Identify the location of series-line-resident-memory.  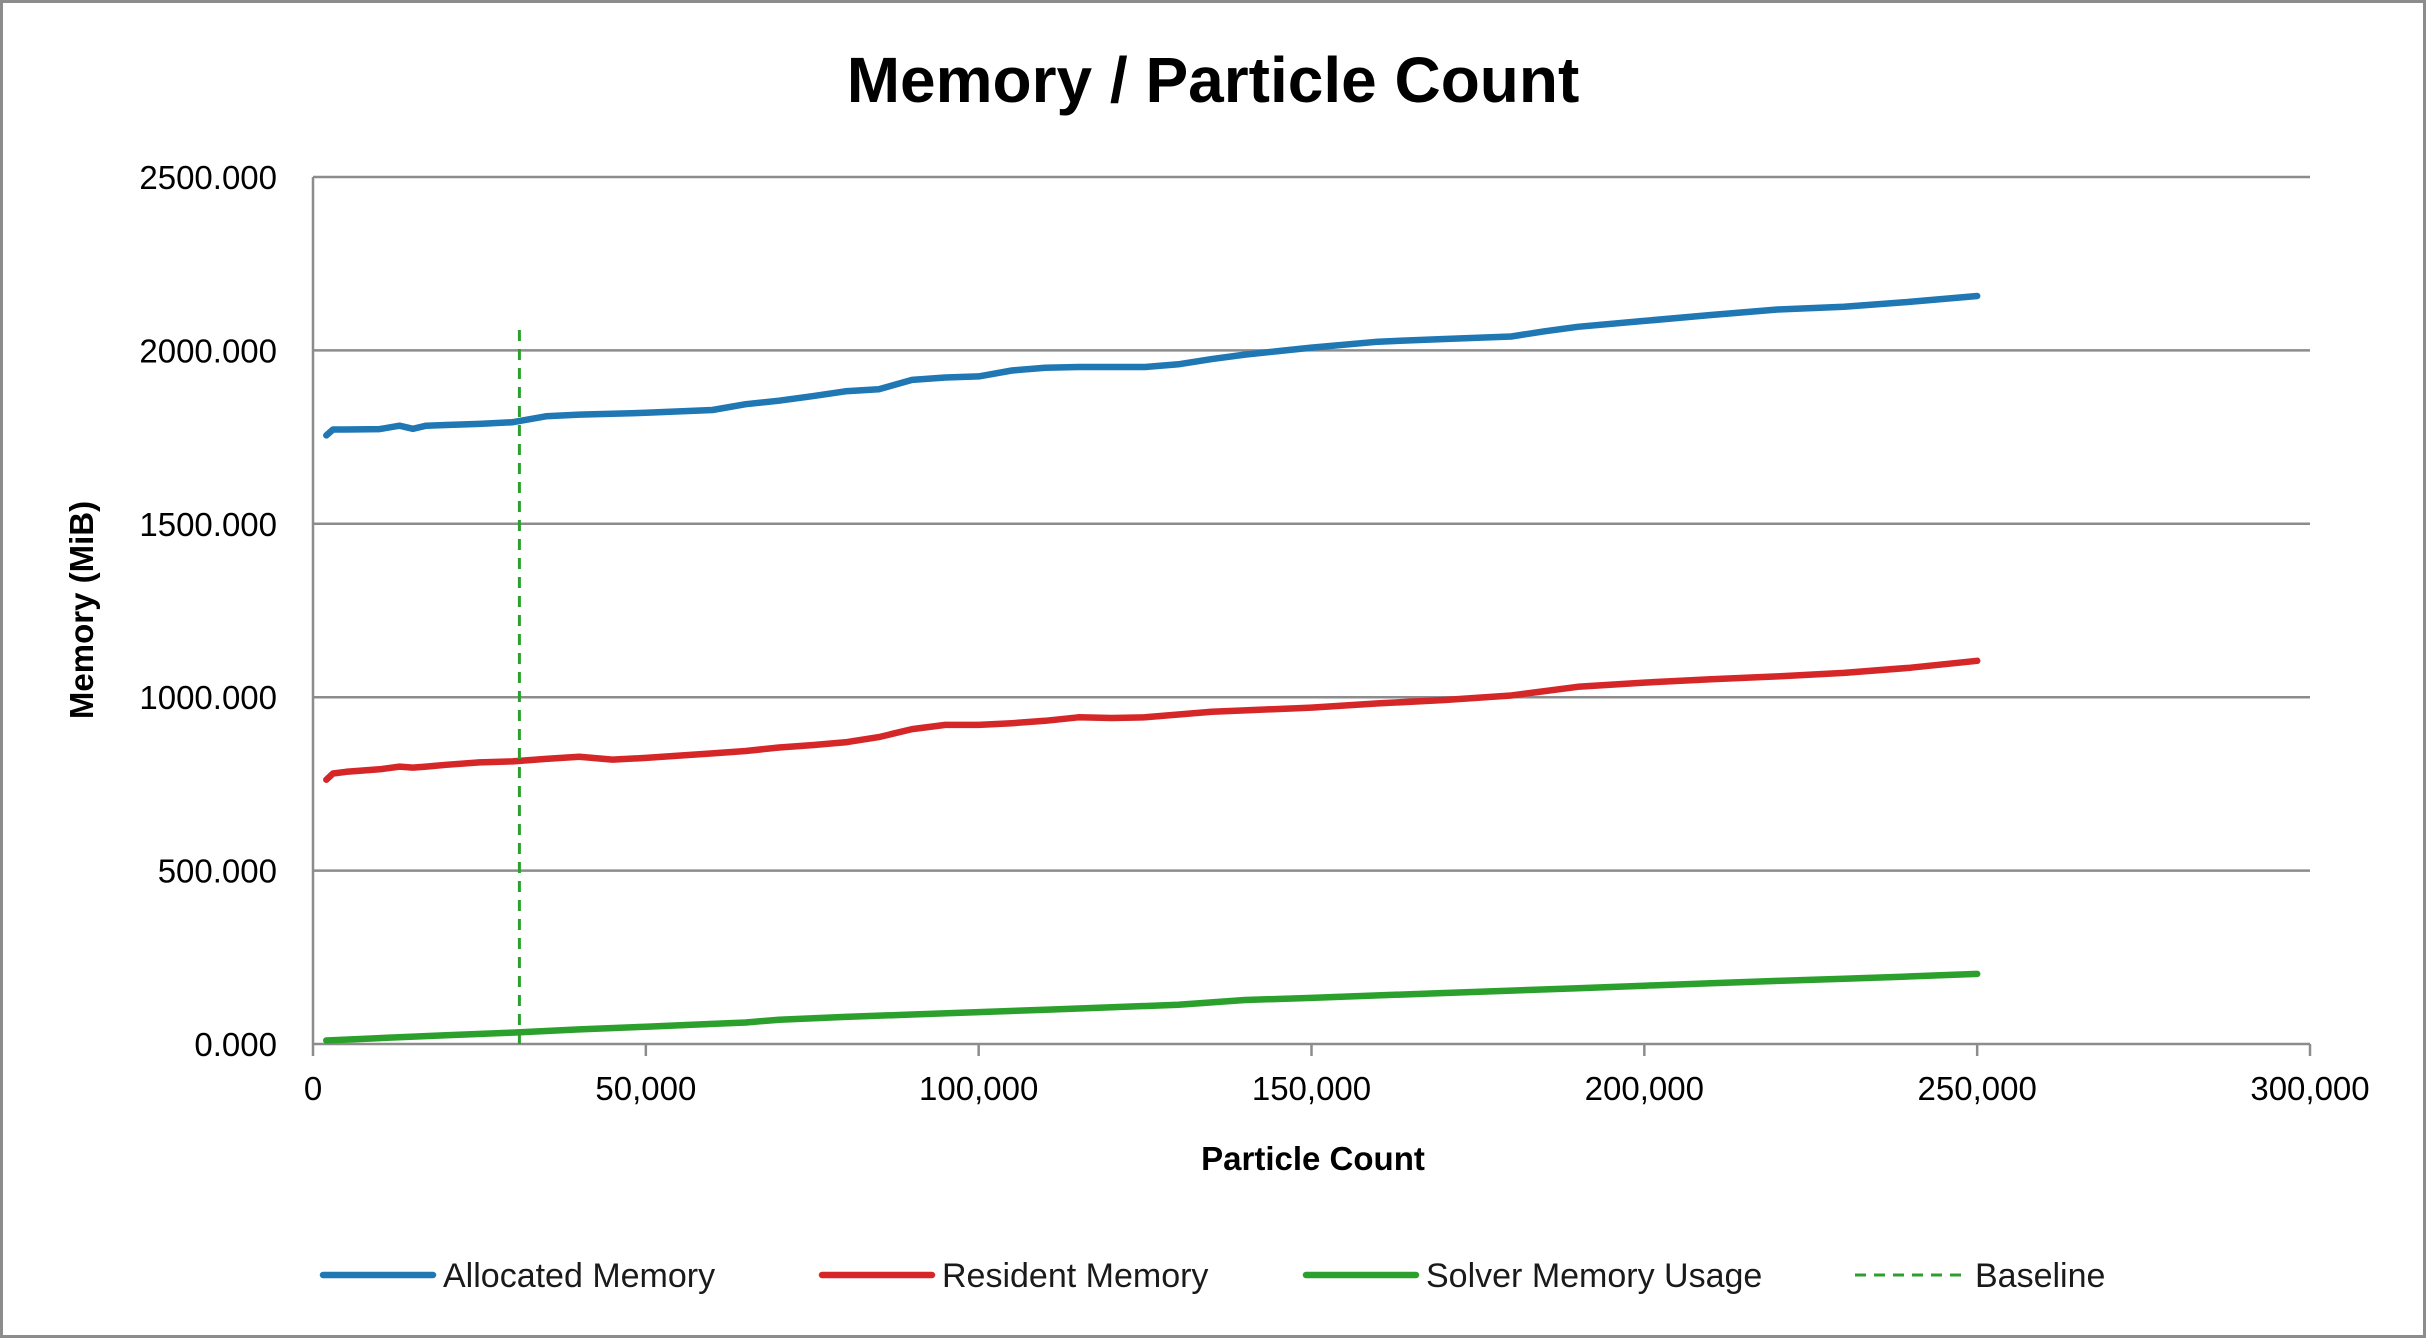
(1152, 720).